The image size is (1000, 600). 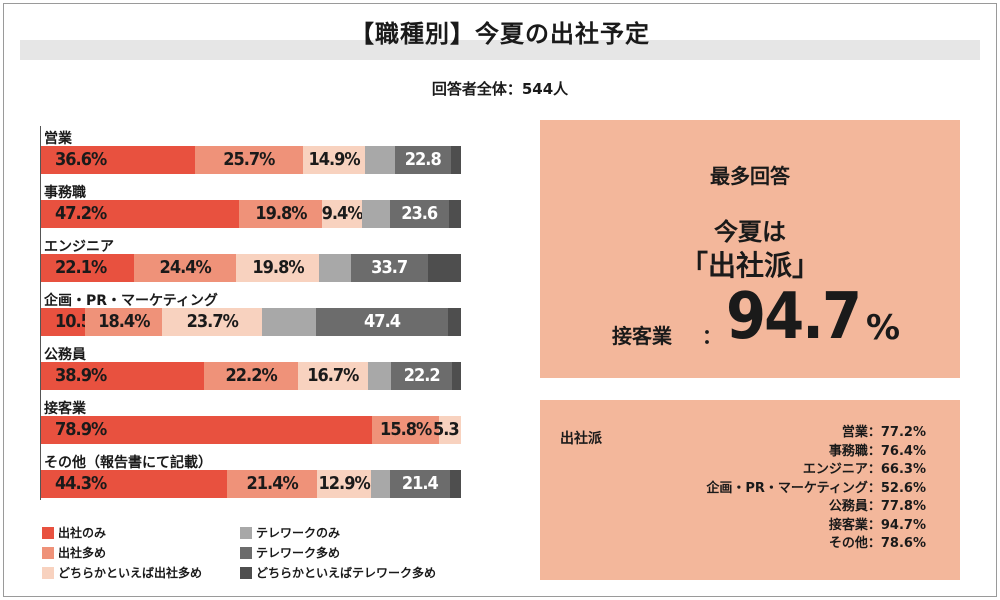 What do you see at coordinates (382, 321) in the screenshot?
I see `data-label: 47.4` at bounding box center [382, 321].